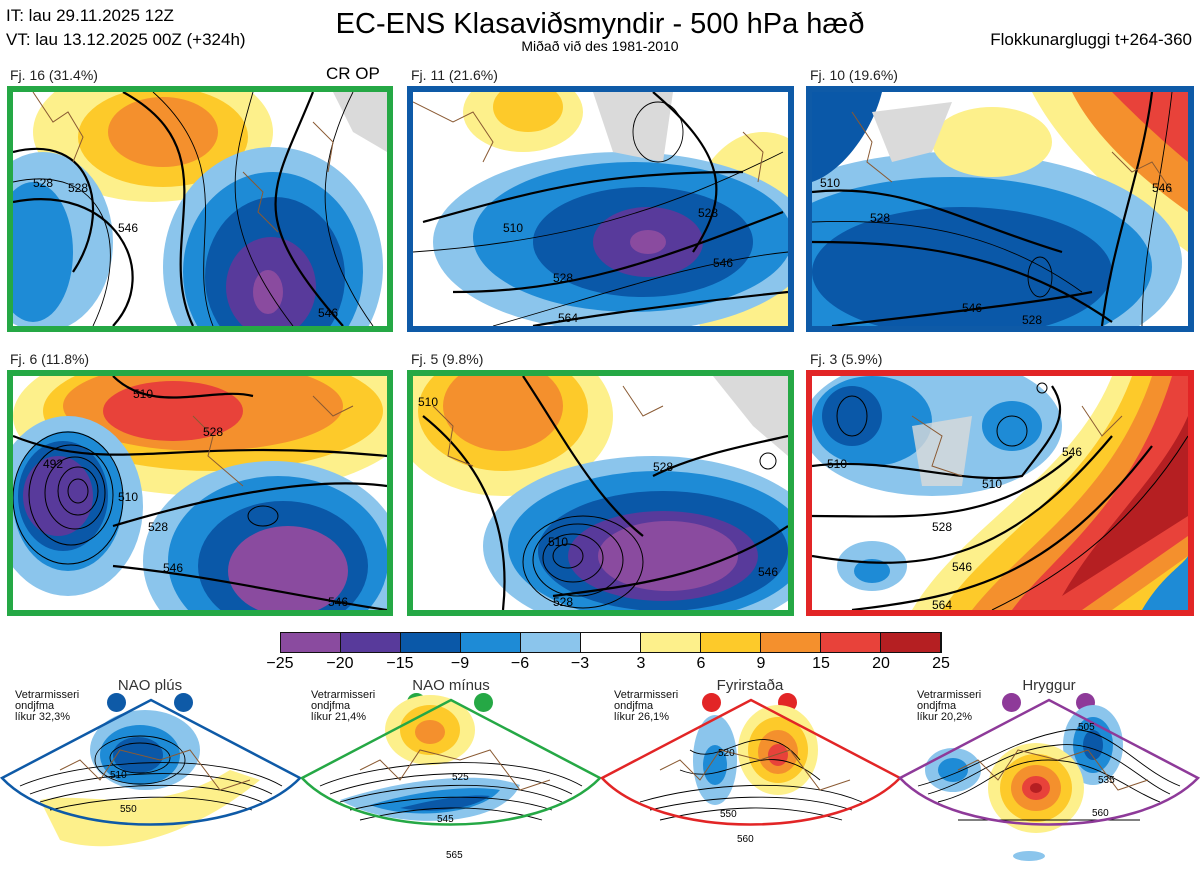 The image size is (1200, 871). What do you see at coordinates (353, 73) in the screenshot?
I see `cr-op-label: CR OP` at bounding box center [353, 73].